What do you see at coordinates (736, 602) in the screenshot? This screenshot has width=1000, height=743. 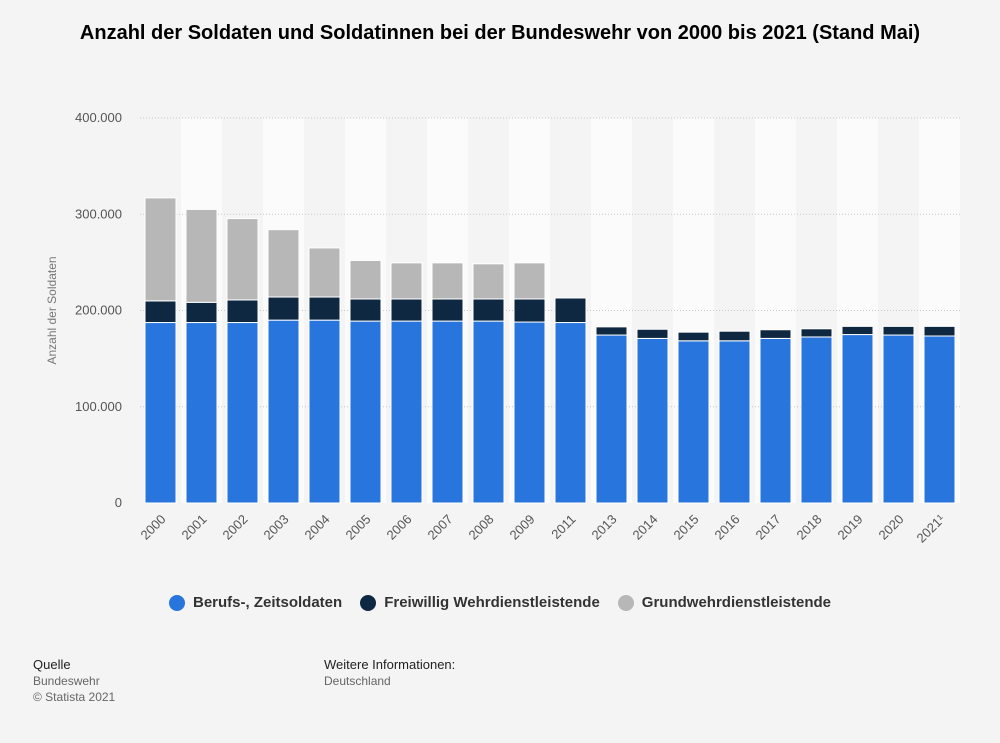 I see `legend-label: Grundwehrdienstleistende` at bounding box center [736, 602].